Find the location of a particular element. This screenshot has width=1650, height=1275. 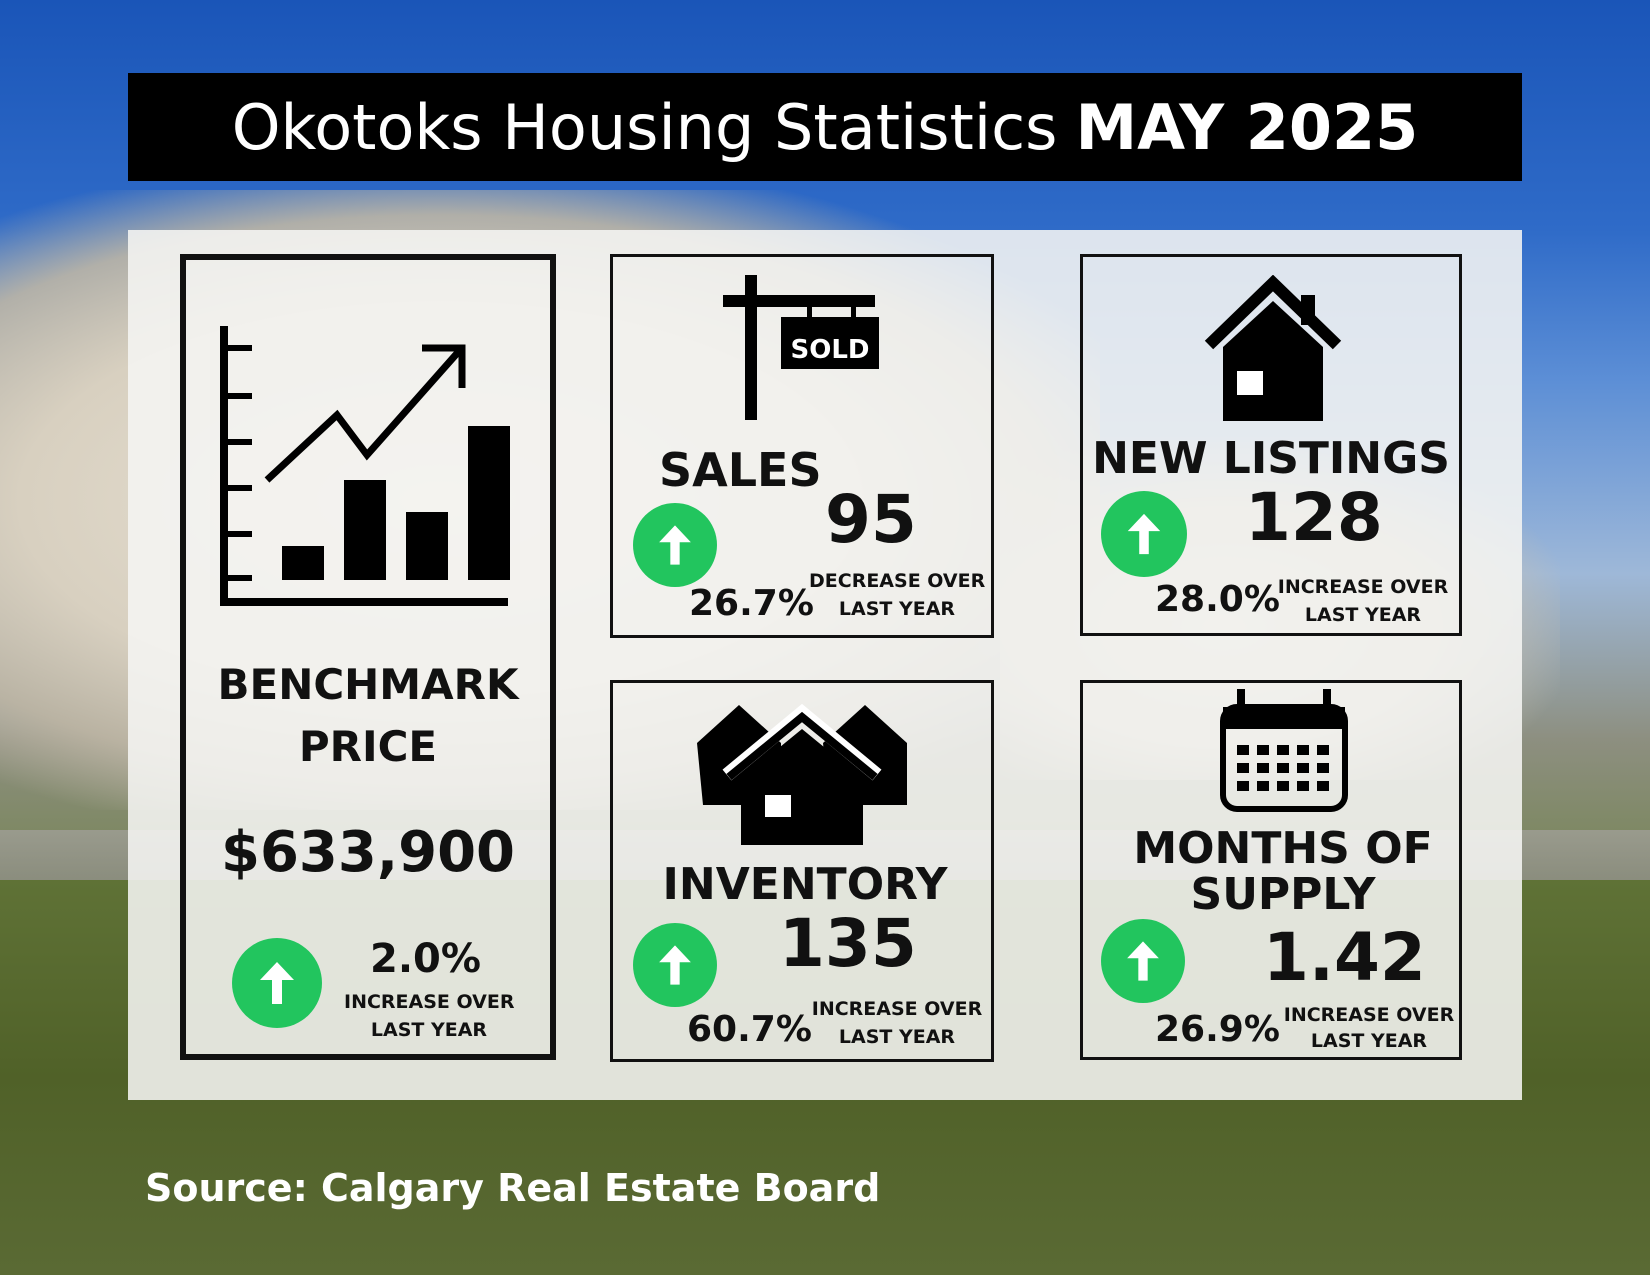

inventory-note-line2: LAST YEAR is located at coordinates (897, 1037).